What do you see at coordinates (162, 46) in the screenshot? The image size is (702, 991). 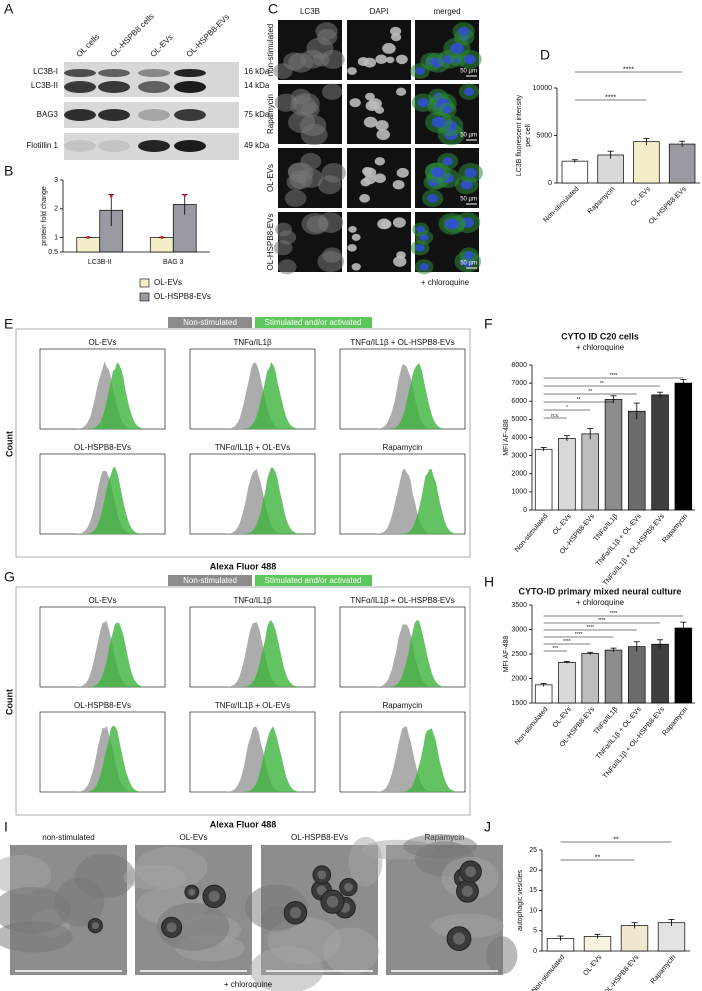 I see `lane-label: OL-EVs` at bounding box center [162, 46].